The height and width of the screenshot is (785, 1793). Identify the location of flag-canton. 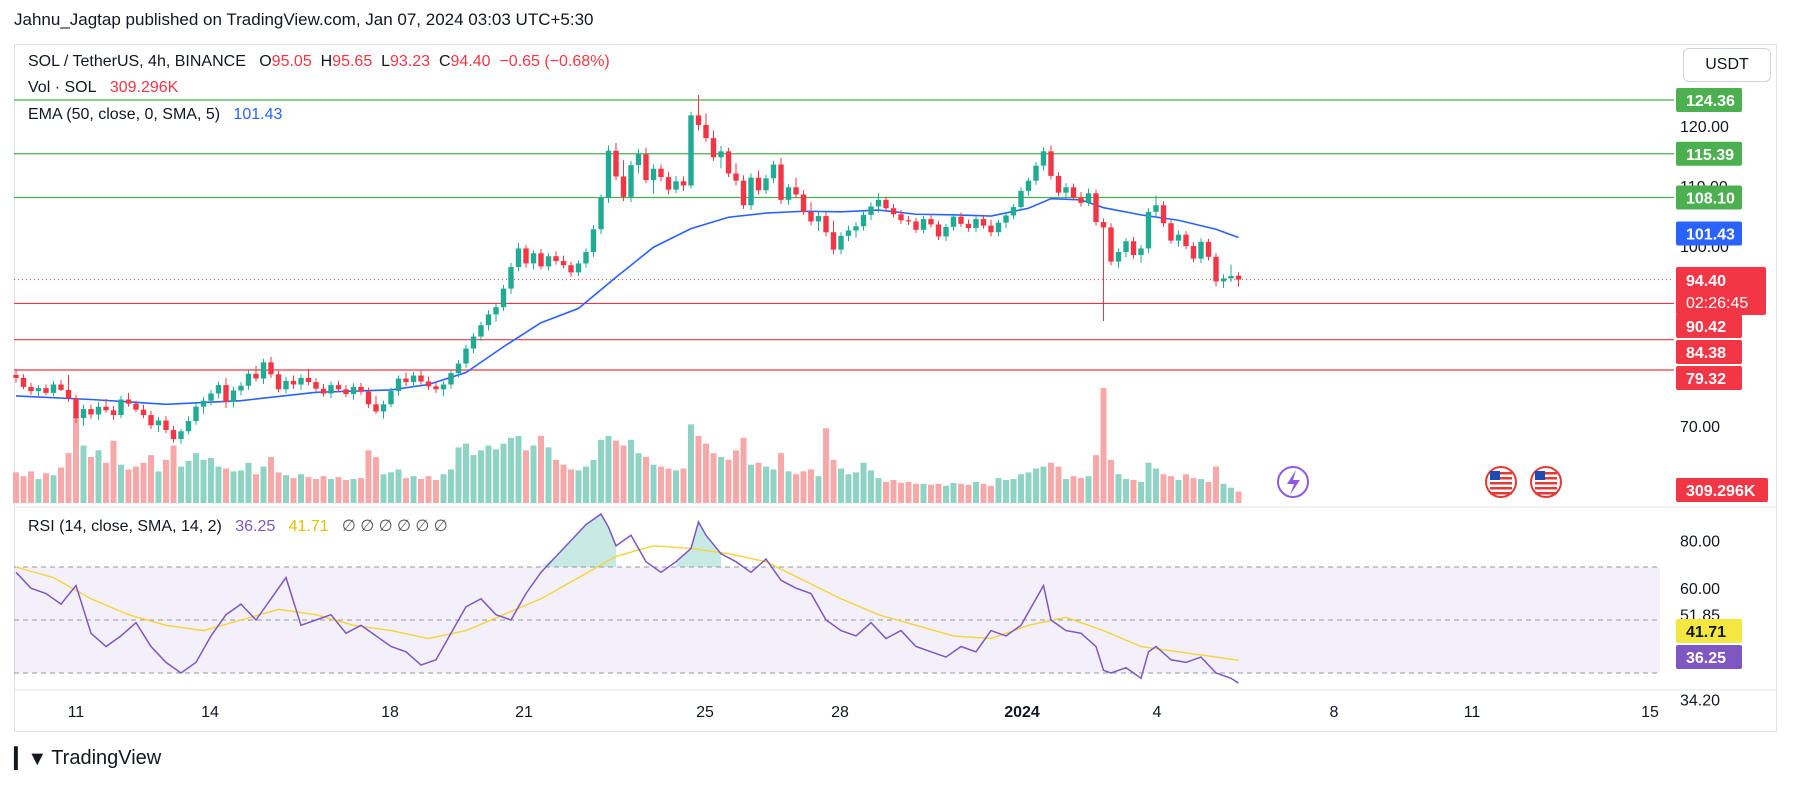
(1540, 475).